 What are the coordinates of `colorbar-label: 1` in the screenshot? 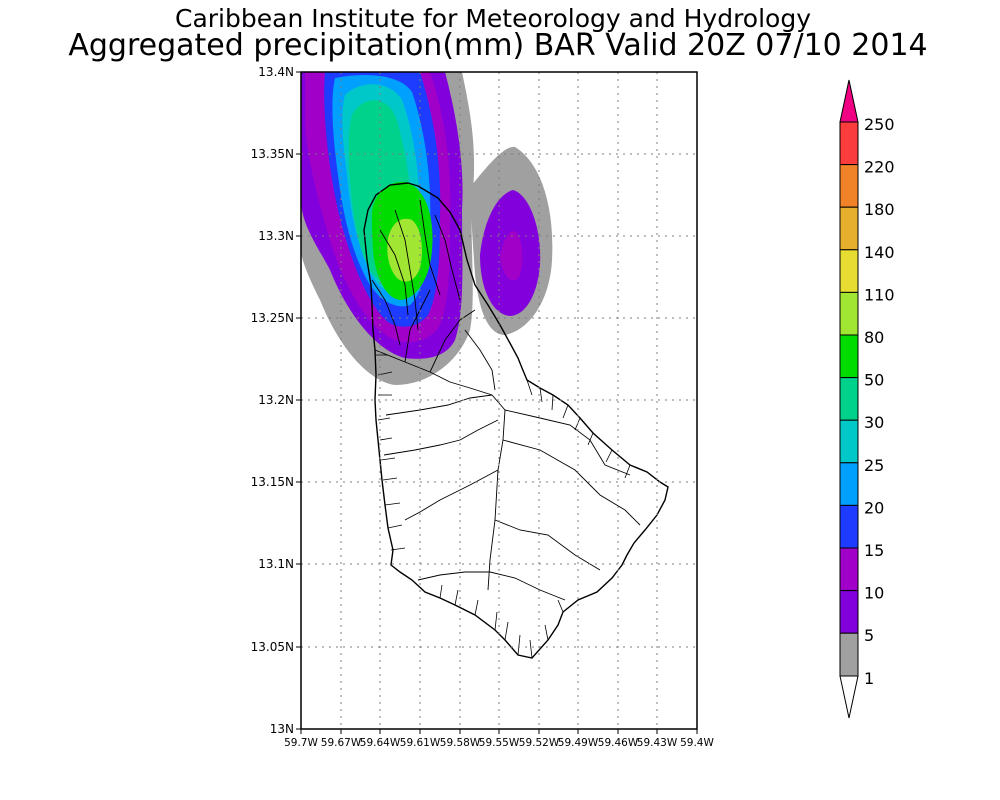 It's located at (869, 678).